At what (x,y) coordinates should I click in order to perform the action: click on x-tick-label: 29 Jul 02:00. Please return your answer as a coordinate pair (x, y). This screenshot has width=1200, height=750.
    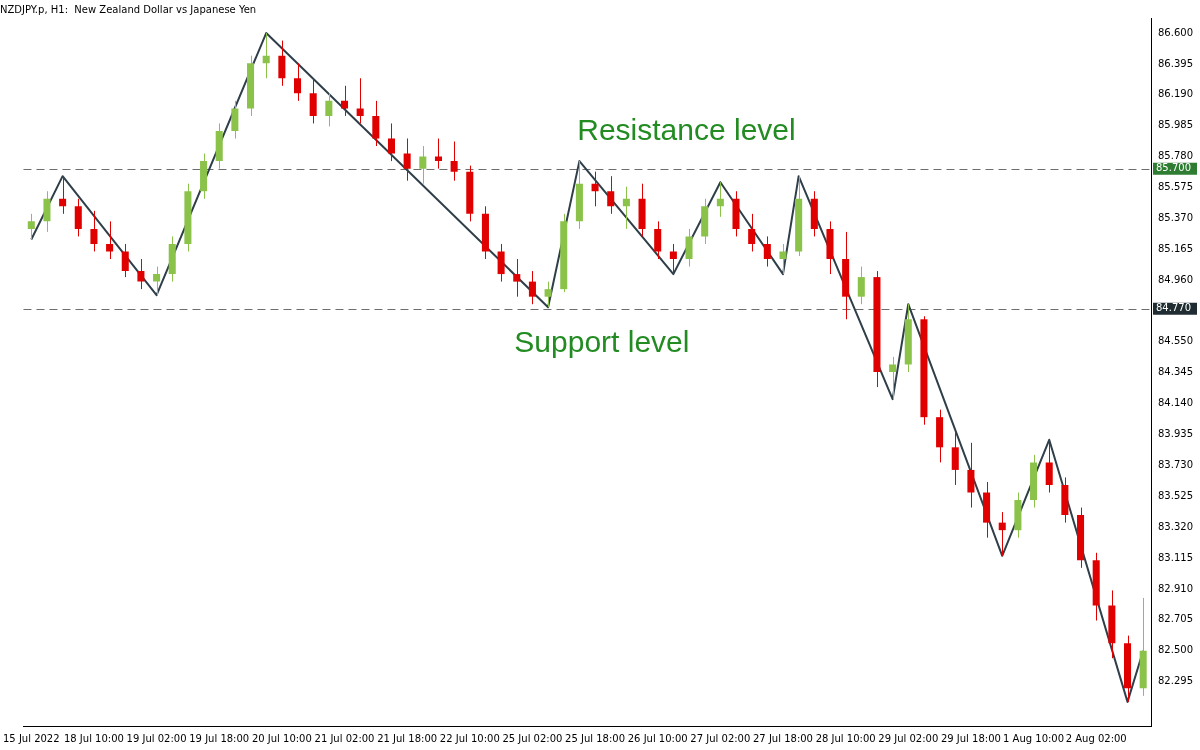
    Looking at the image, I should click on (908, 738).